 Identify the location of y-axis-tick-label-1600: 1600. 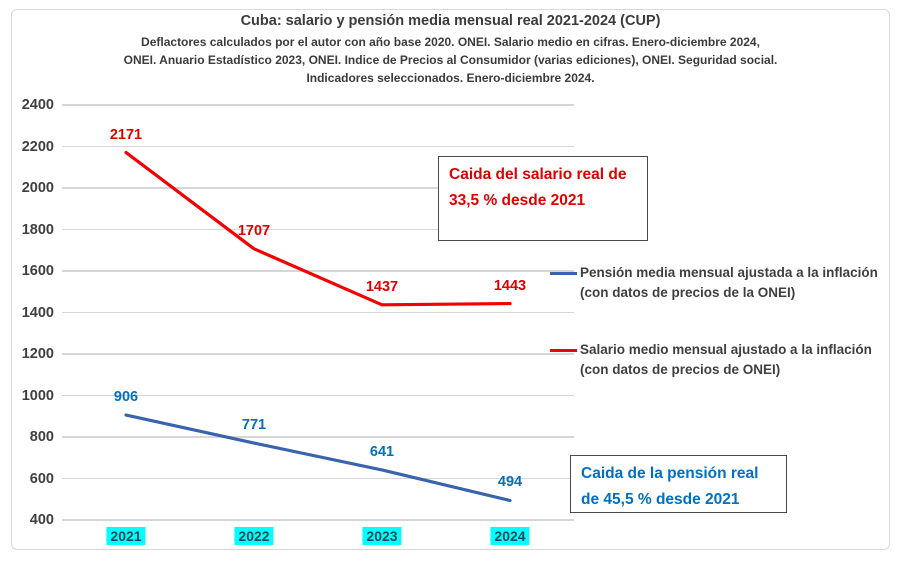
(37, 271).